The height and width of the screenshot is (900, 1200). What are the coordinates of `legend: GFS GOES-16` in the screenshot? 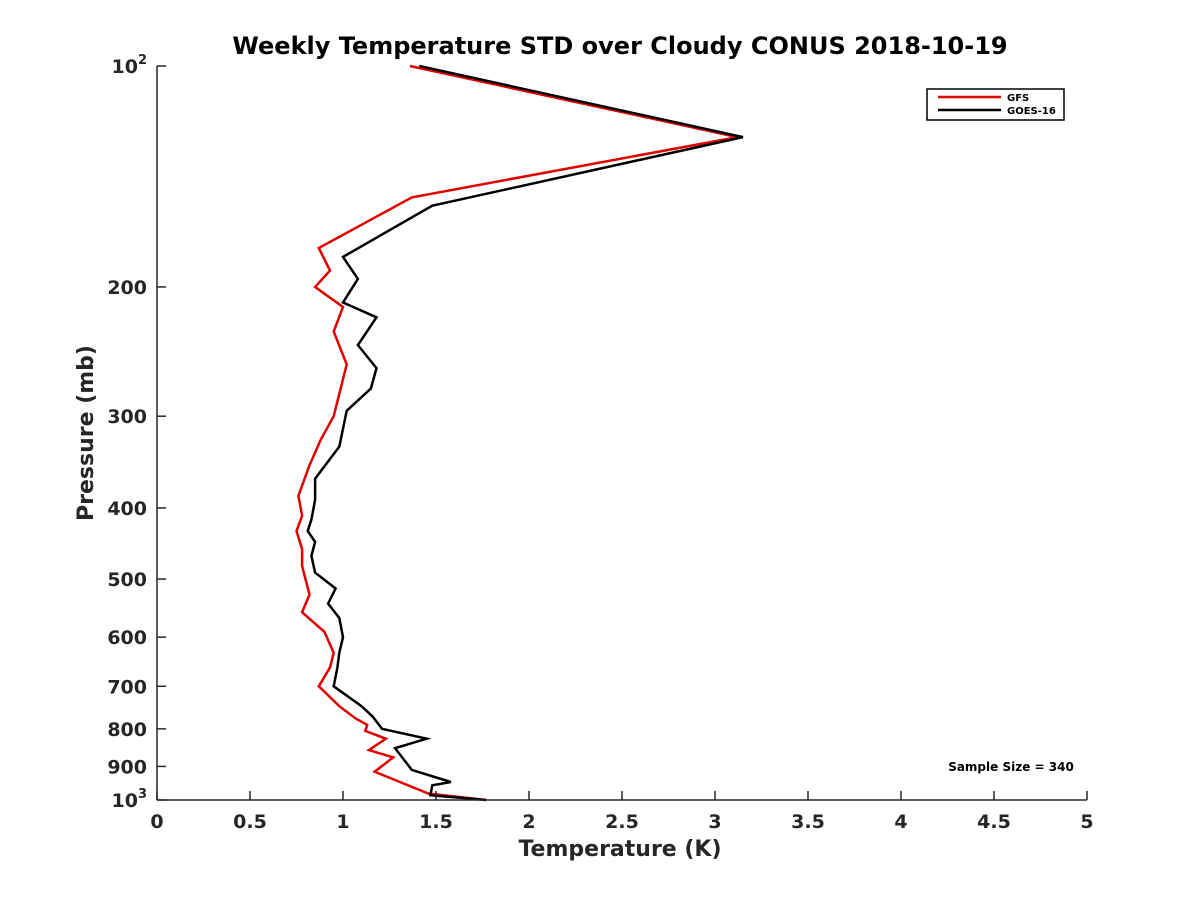 It's located at (995, 104).